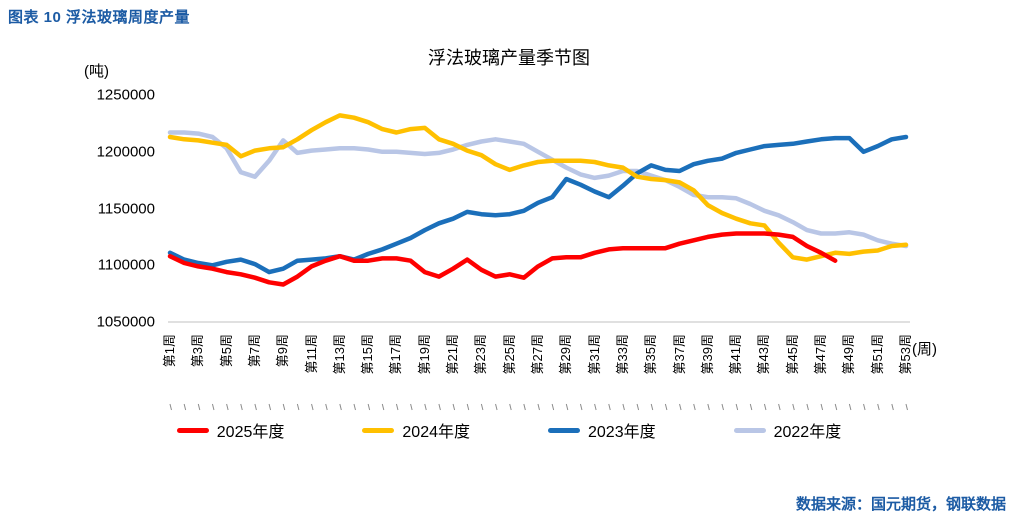 The image size is (1018, 526). What do you see at coordinates (594, 354) in the screenshot?
I see `x-tick-label: 第31周` at bounding box center [594, 354].